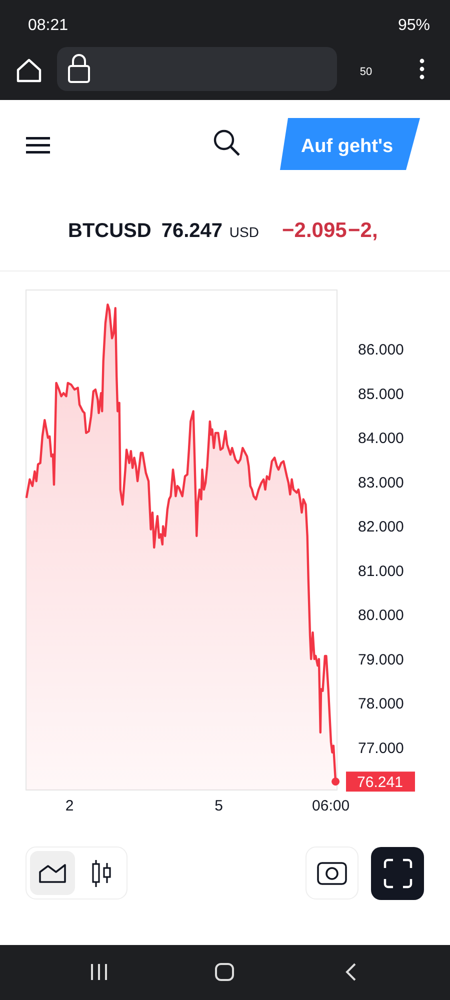  Describe the element at coordinates (381, 394) in the screenshot. I see `y-tick-label: 85.000` at that location.